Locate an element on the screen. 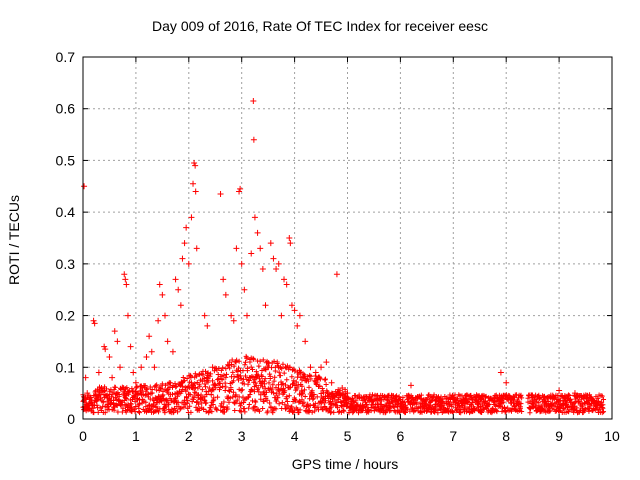 The height and width of the screenshot is (480, 640). x-tick-label: 0 is located at coordinates (83, 436).